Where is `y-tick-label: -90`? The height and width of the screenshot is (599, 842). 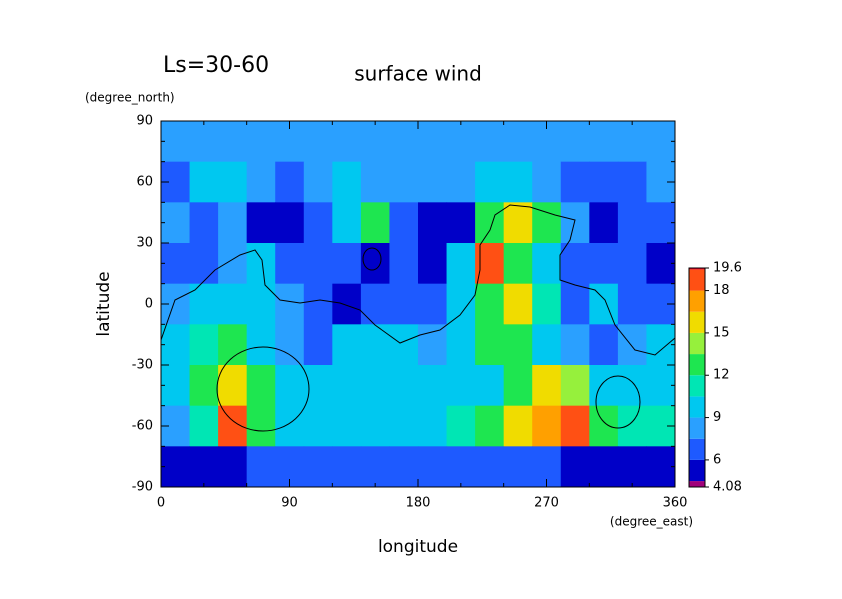 y-tick-label: -90 is located at coordinates (142, 487).